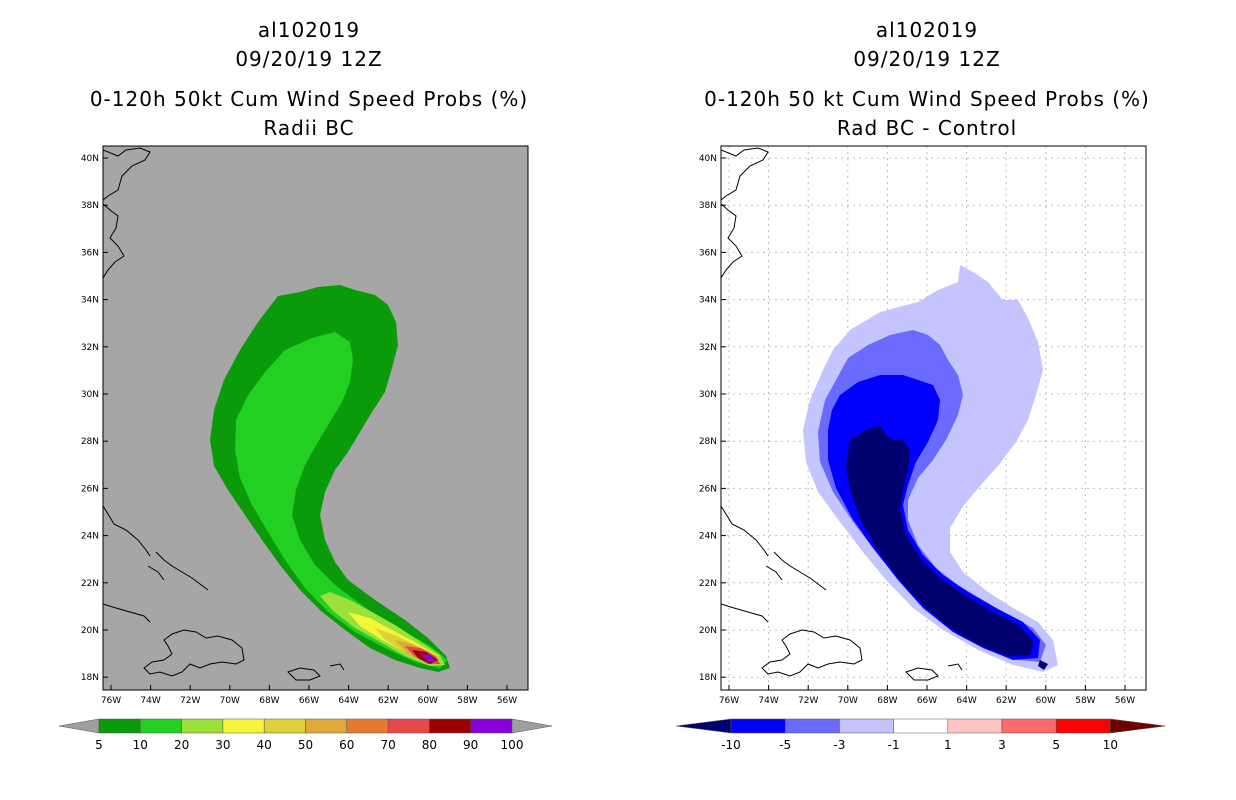  Describe the element at coordinates (224, 414) in the screenshot. I see `left-coastlines` at that location.